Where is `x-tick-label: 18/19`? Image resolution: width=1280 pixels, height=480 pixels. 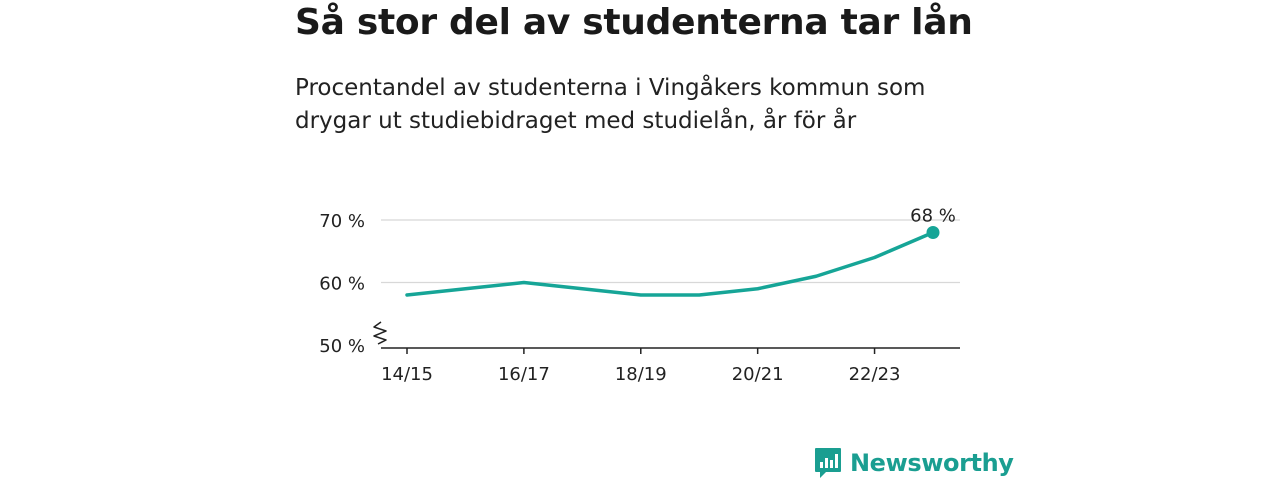 x-tick-label: 18/19 is located at coordinates (641, 374).